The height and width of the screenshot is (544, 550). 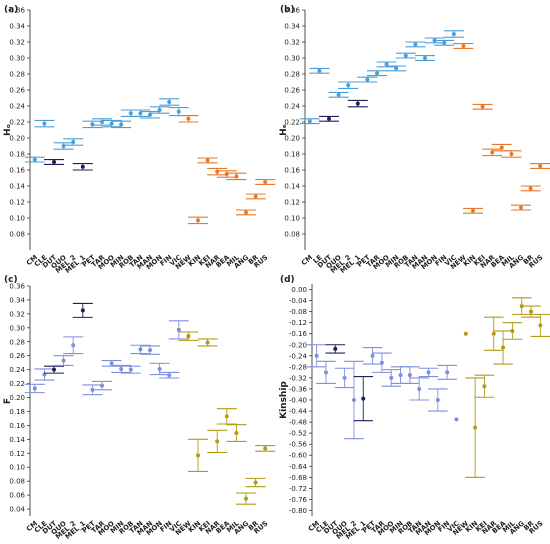 I want to click on y-tick-label: -0.68, so click(x=298, y=478).